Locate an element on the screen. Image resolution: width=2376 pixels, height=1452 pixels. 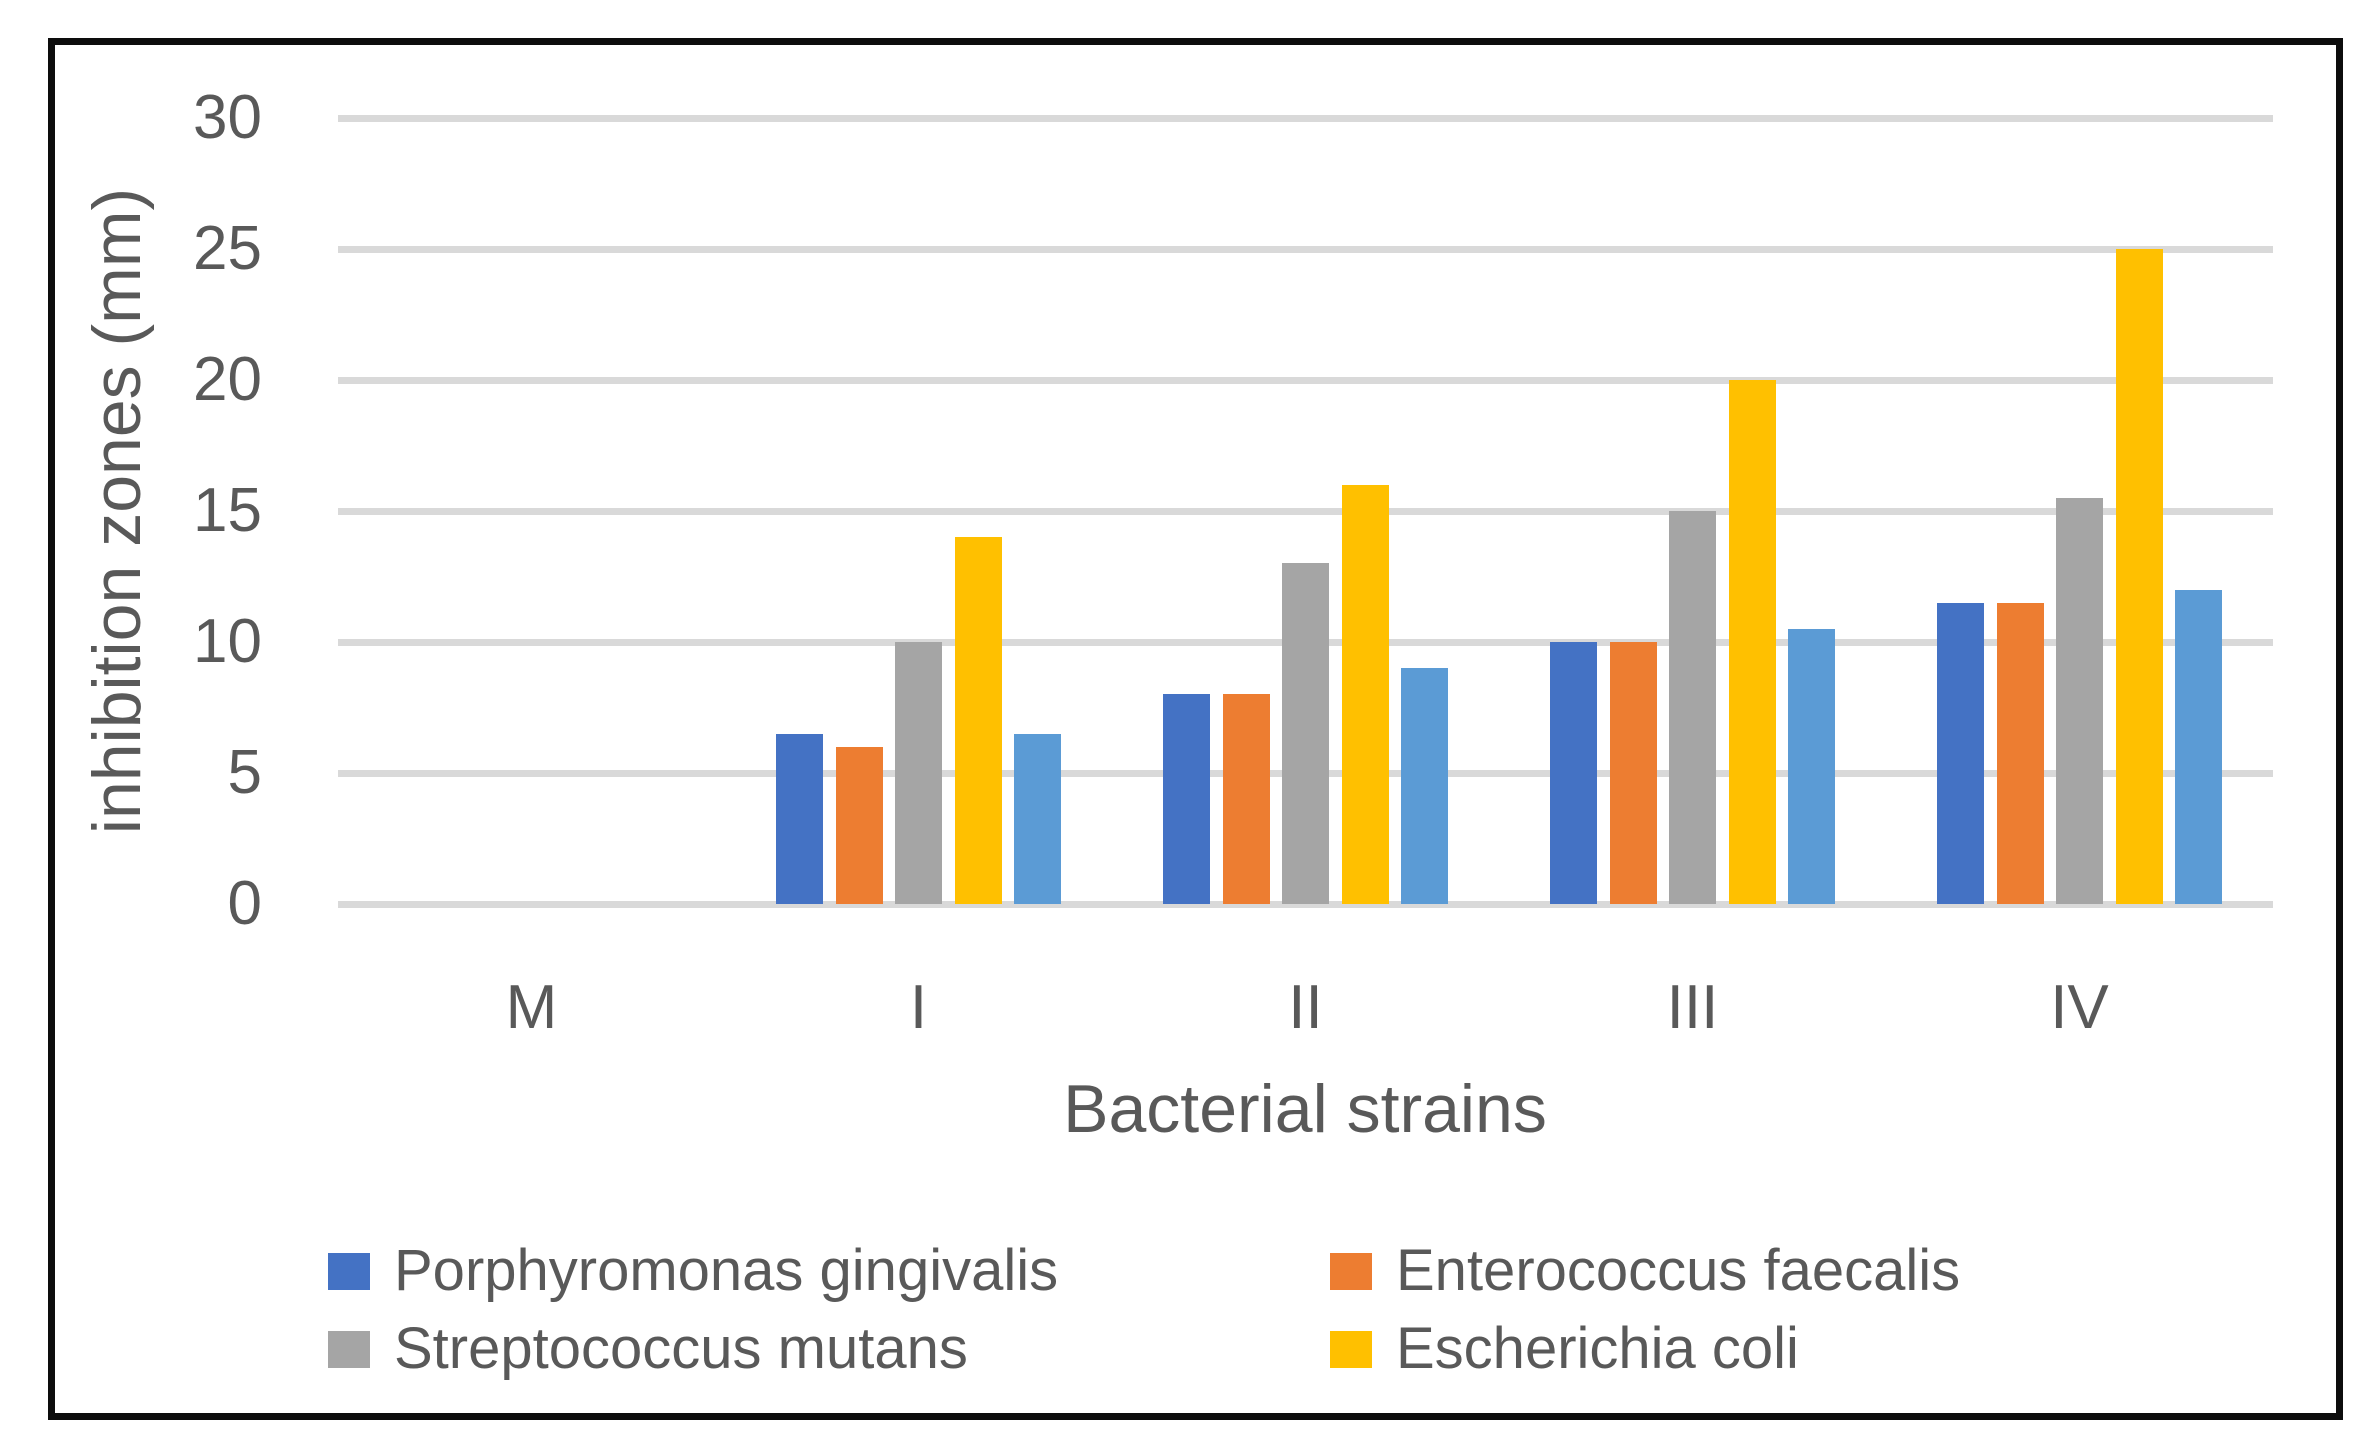
legend-entry-3: Escherichia coli is located at coordinates (1645, 1348).